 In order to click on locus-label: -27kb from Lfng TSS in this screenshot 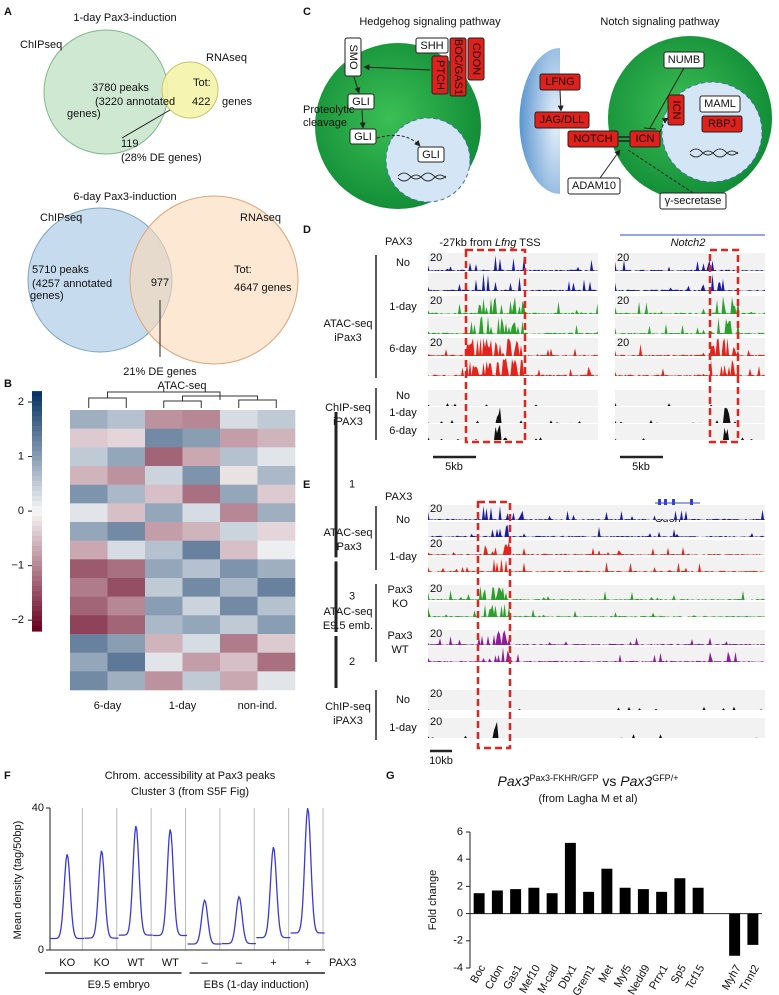, I will do `click(489, 243)`.